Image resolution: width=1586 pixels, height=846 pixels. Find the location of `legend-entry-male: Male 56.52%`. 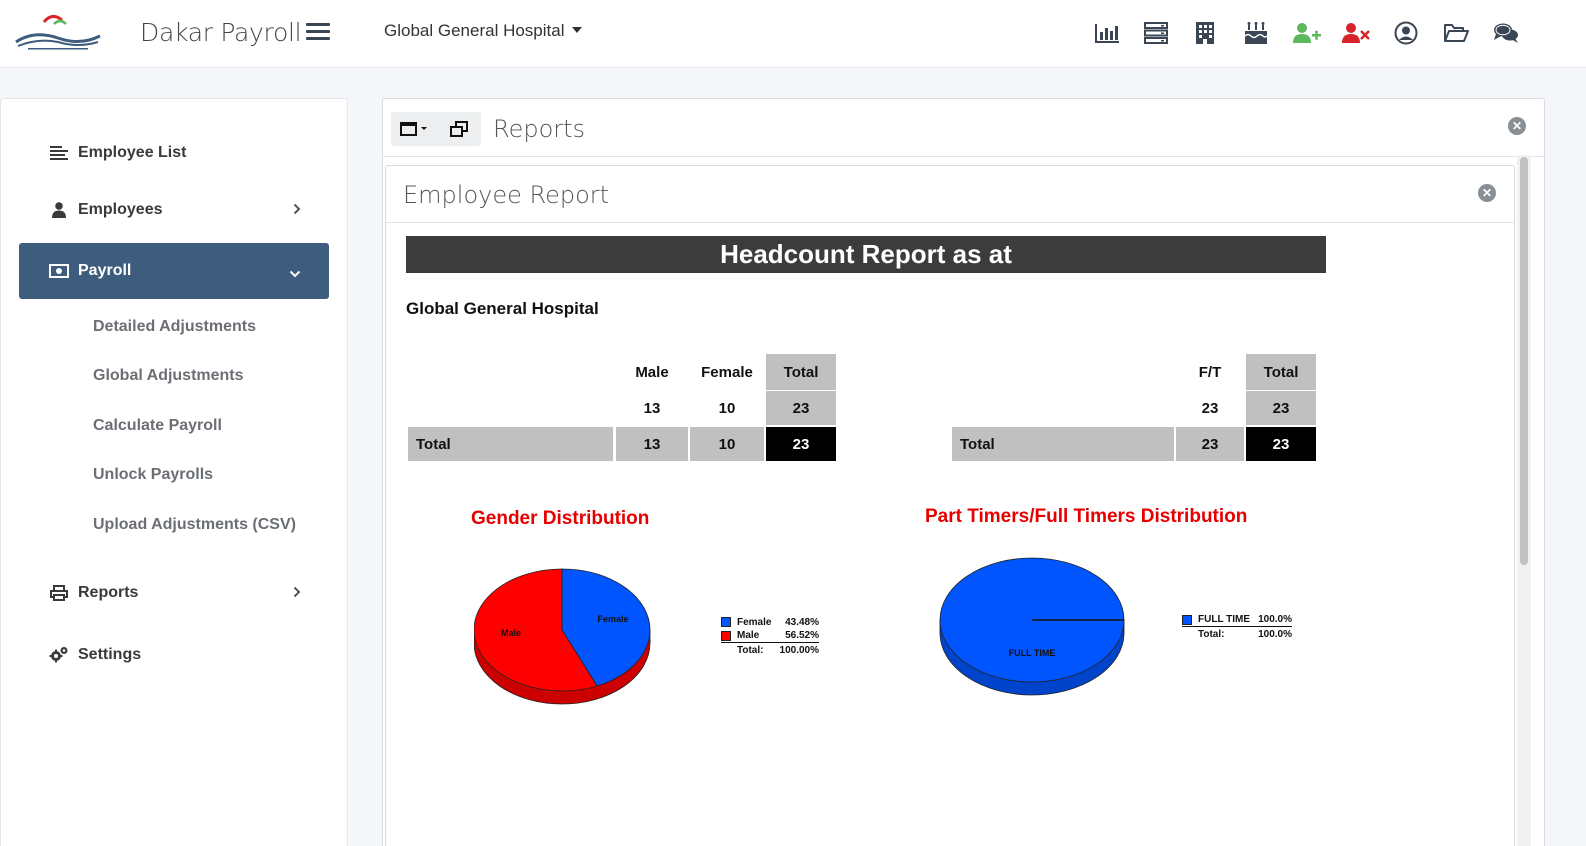

legend-entry-male: Male 56.52% is located at coordinates (770, 636).